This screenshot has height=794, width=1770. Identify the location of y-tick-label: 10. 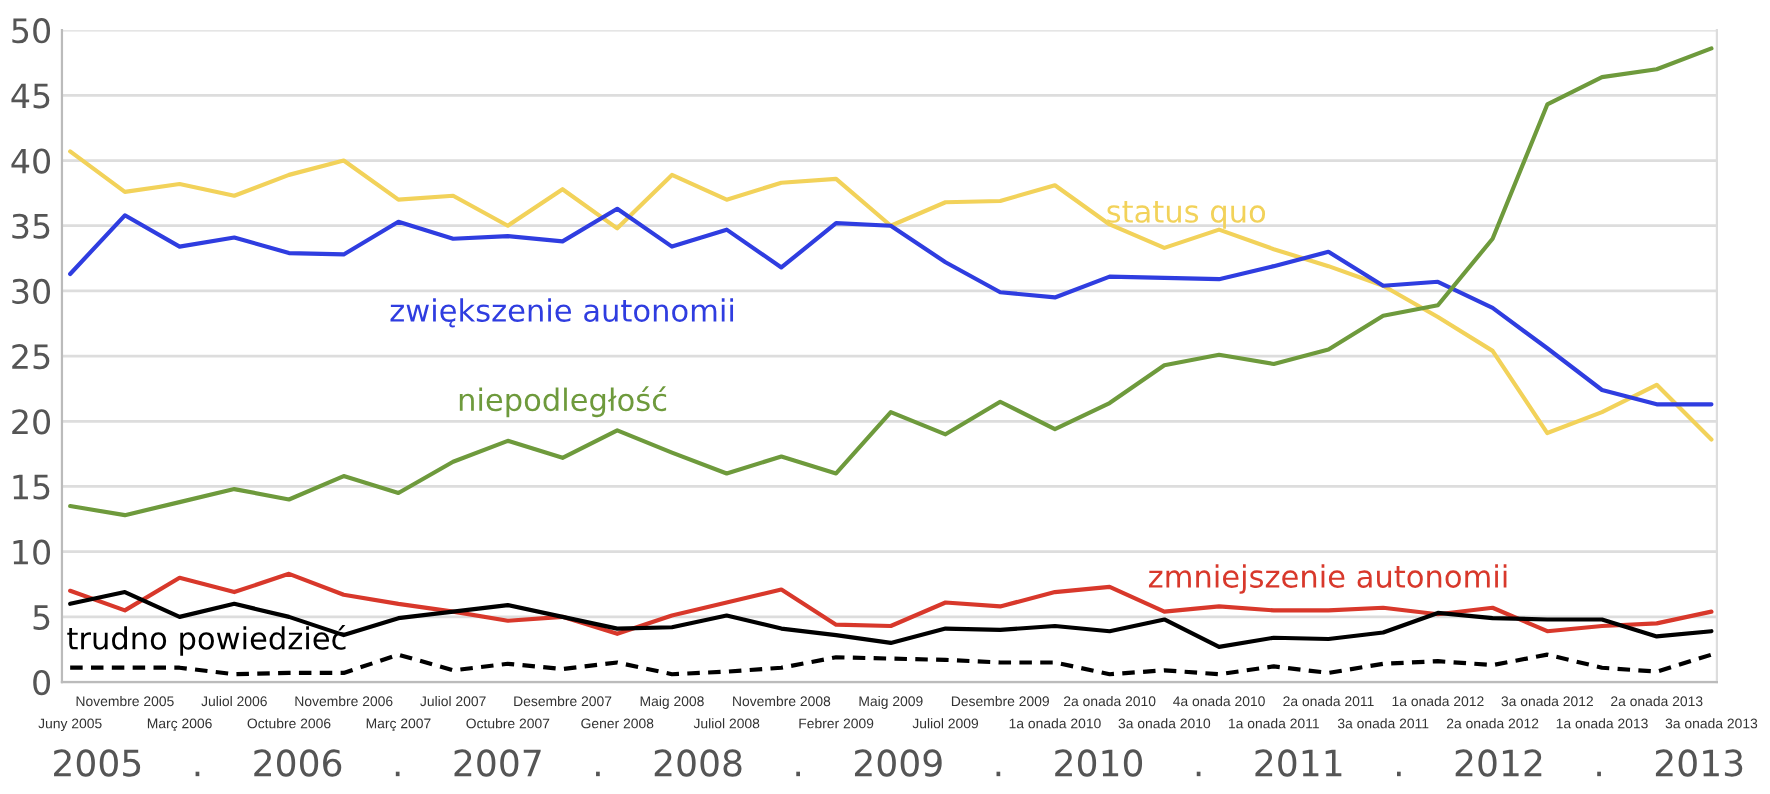
(32, 552).